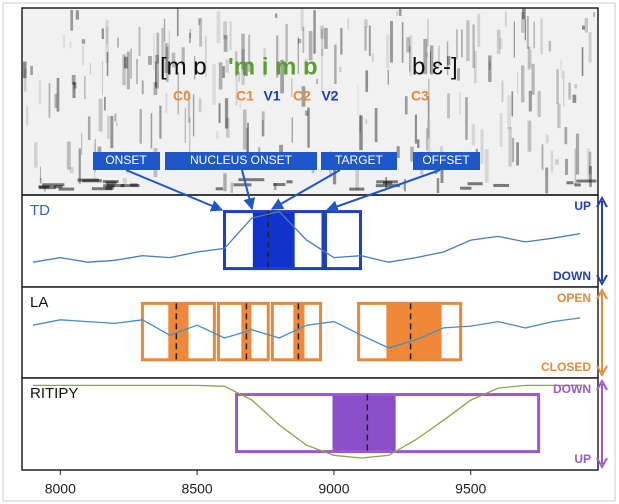 Image resolution: width=619 pixels, height=504 pixels. Describe the element at coordinates (572, 389) in the screenshot. I see `axis-end-label: DOWN` at that location.